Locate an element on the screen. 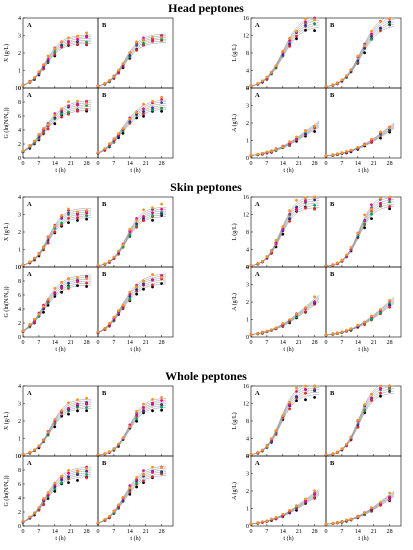 The width and height of the screenshot is (413, 550). y-tick-label: 2 is located at coordinates (19, 513).